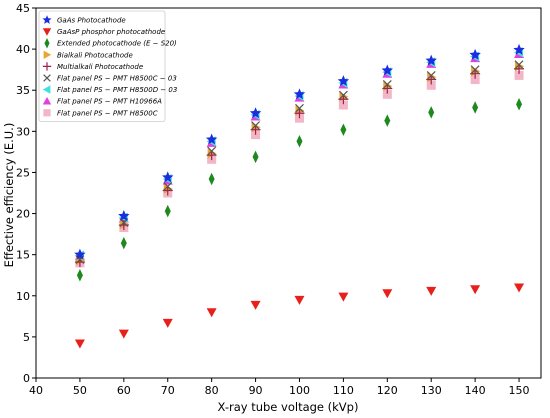  I want to click on legend-label: Extended photocathode (E − S20), so click(117, 44).